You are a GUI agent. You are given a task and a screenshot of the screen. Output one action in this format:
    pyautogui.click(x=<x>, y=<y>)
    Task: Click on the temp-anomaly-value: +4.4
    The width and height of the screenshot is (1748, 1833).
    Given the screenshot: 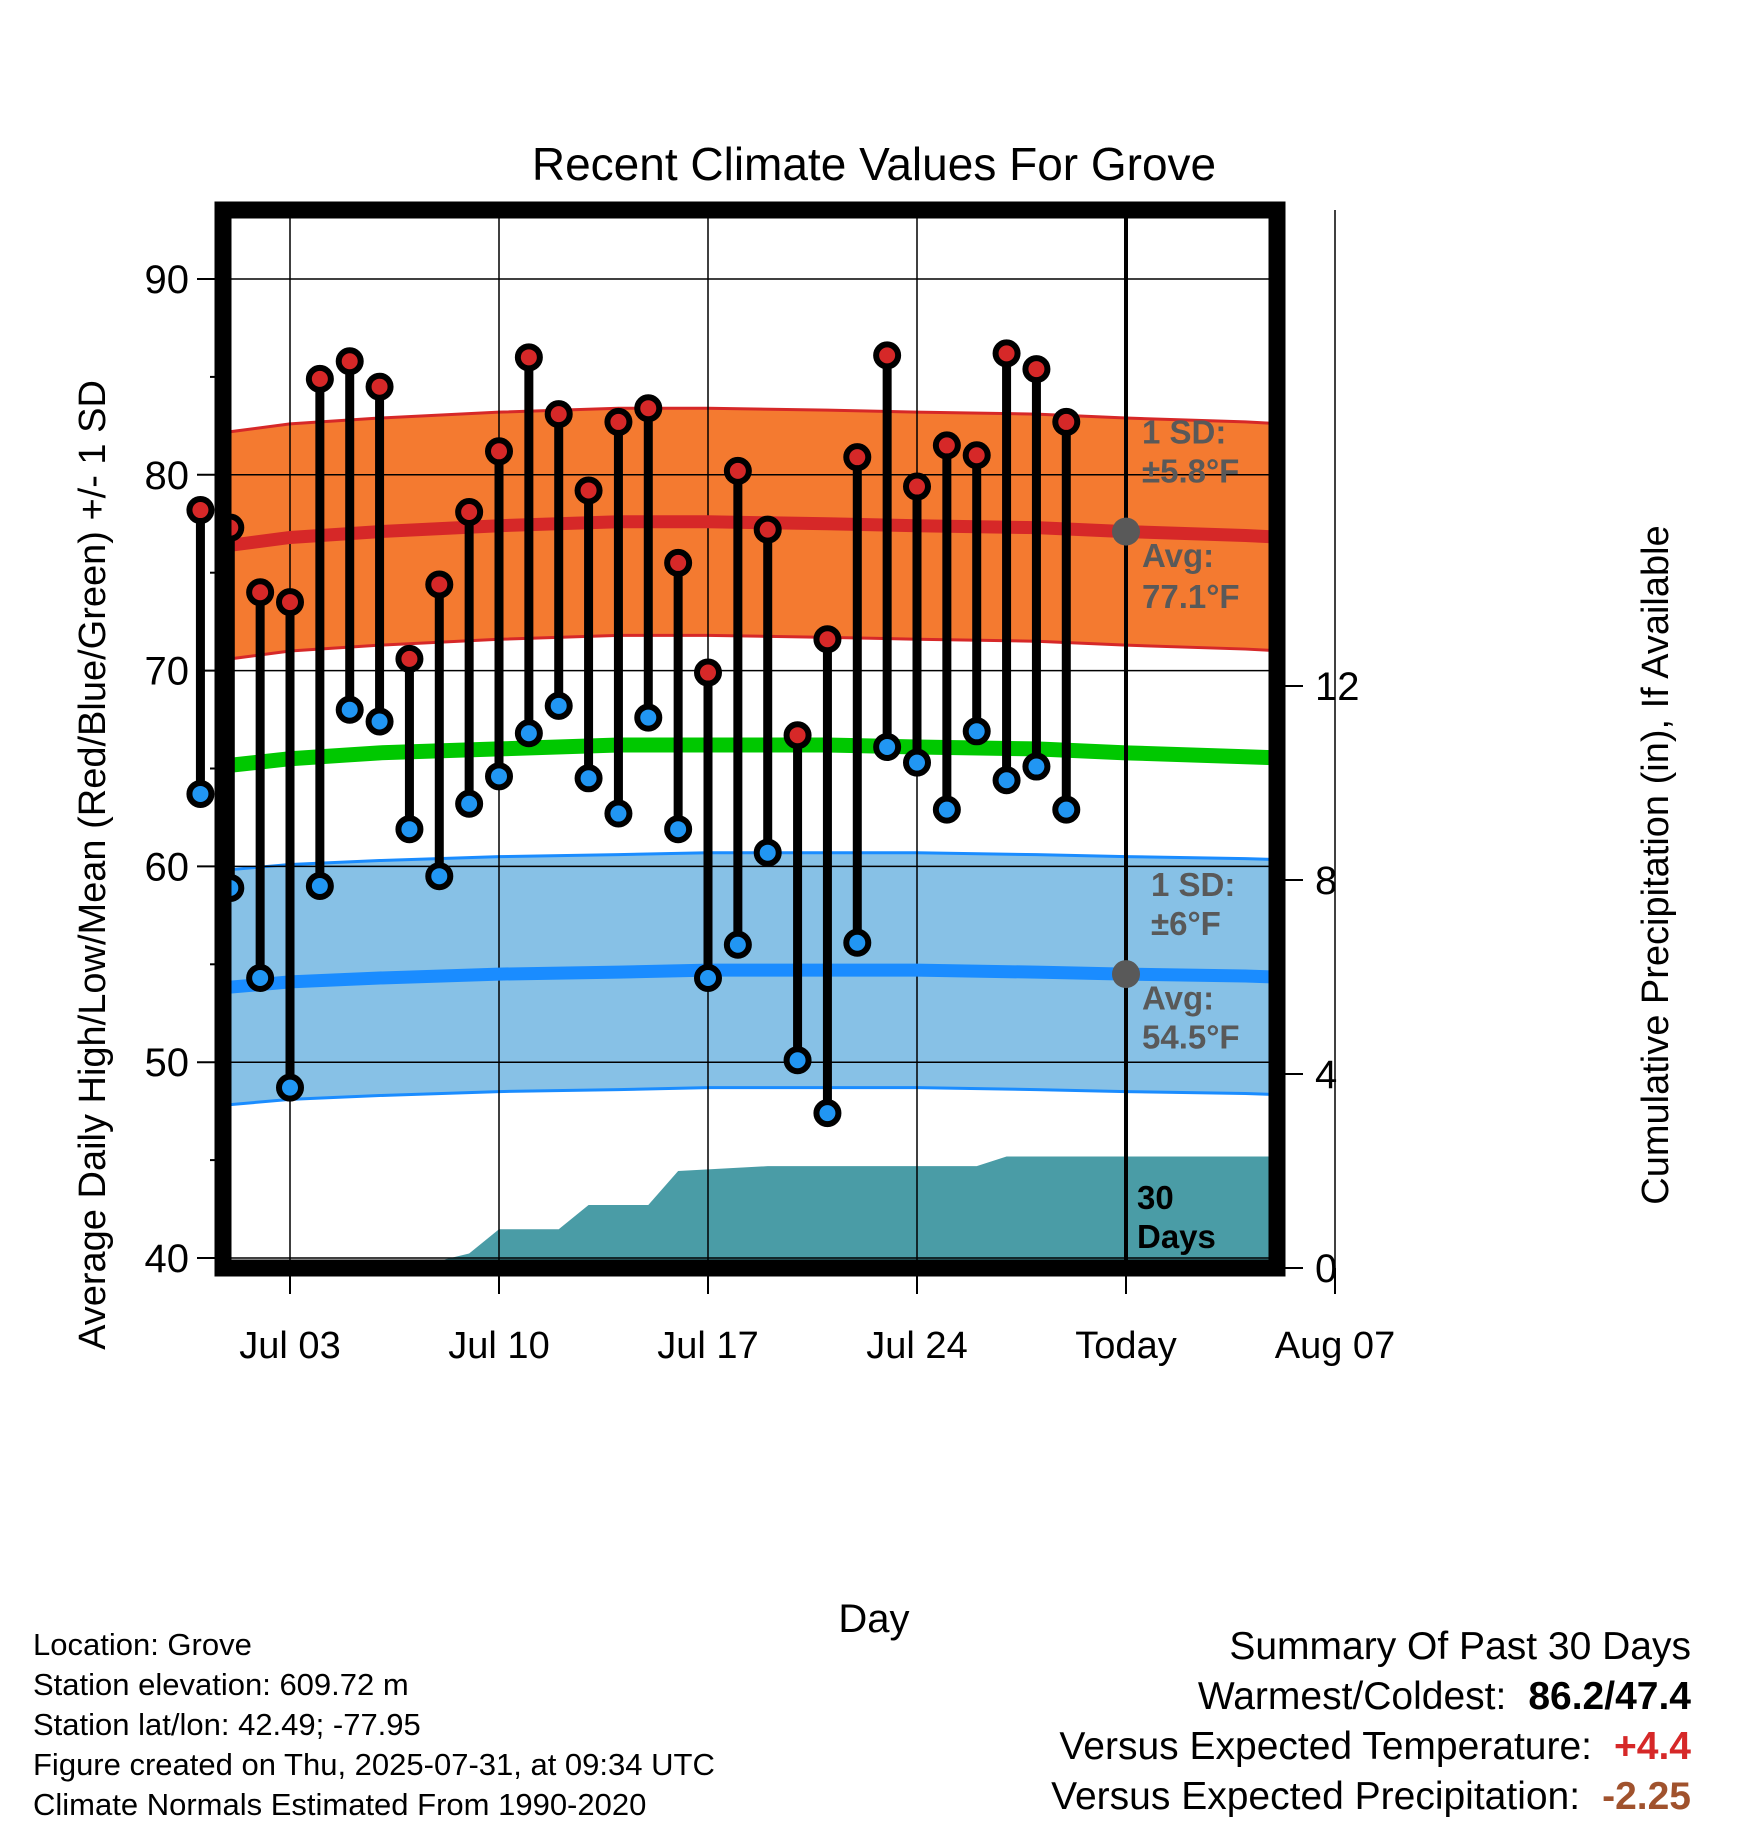 What is the action you would take?
    pyautogui.click(x=1652, y=1746)
    